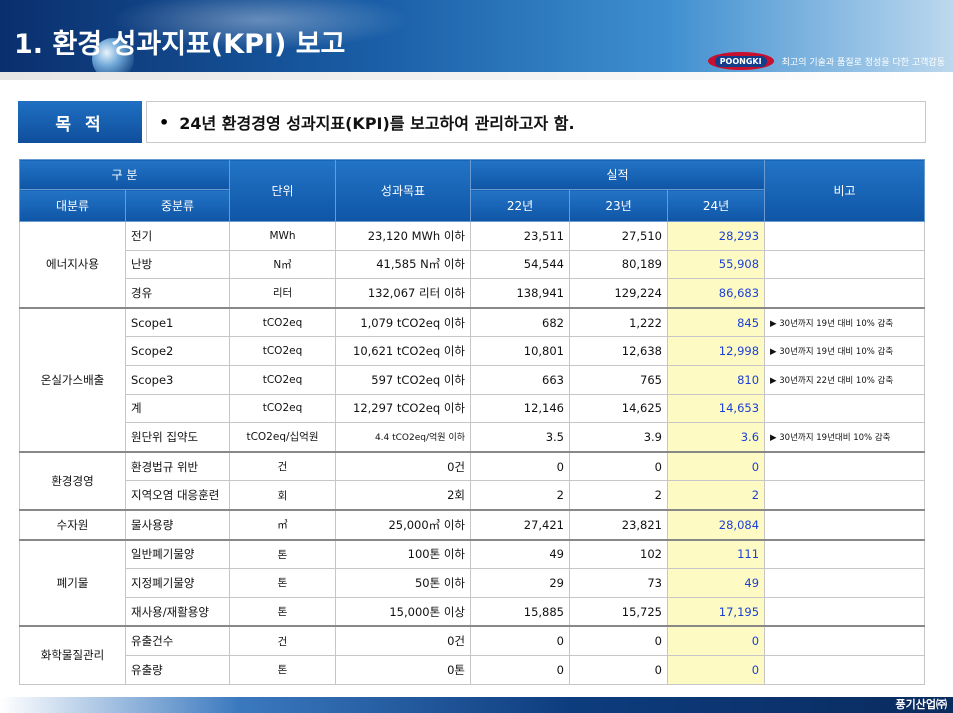 The image size is (953, 713). What do you see at coordinates (403, 379) in the screenshot?
I see `target-cell: 597 tCO2eq 이하` at bounding box center [403, 379].